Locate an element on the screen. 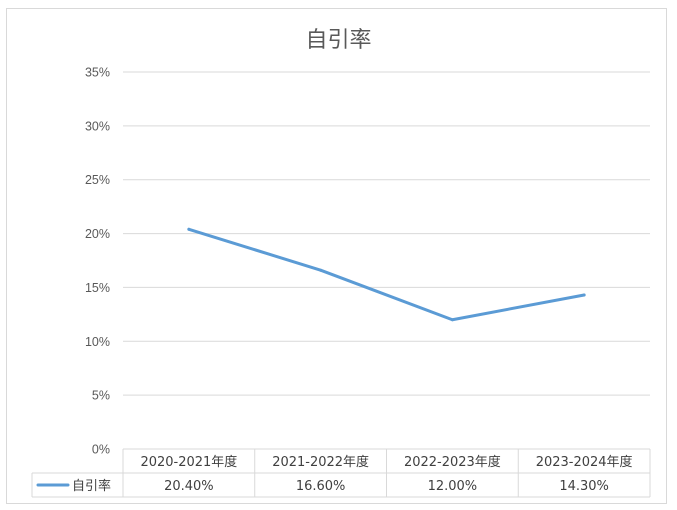 This screenshot has height=510, width=677. y-tick-label: 35% is located at coordinates (97, 73).